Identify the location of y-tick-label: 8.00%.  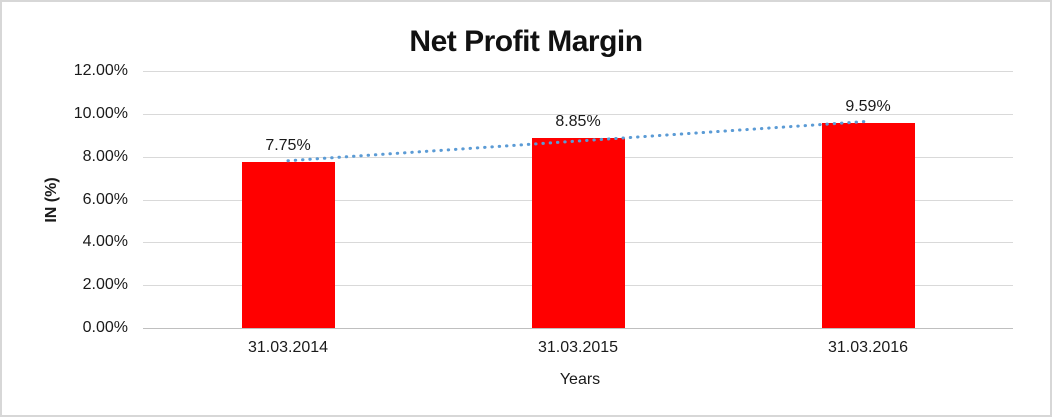
(105, 156).